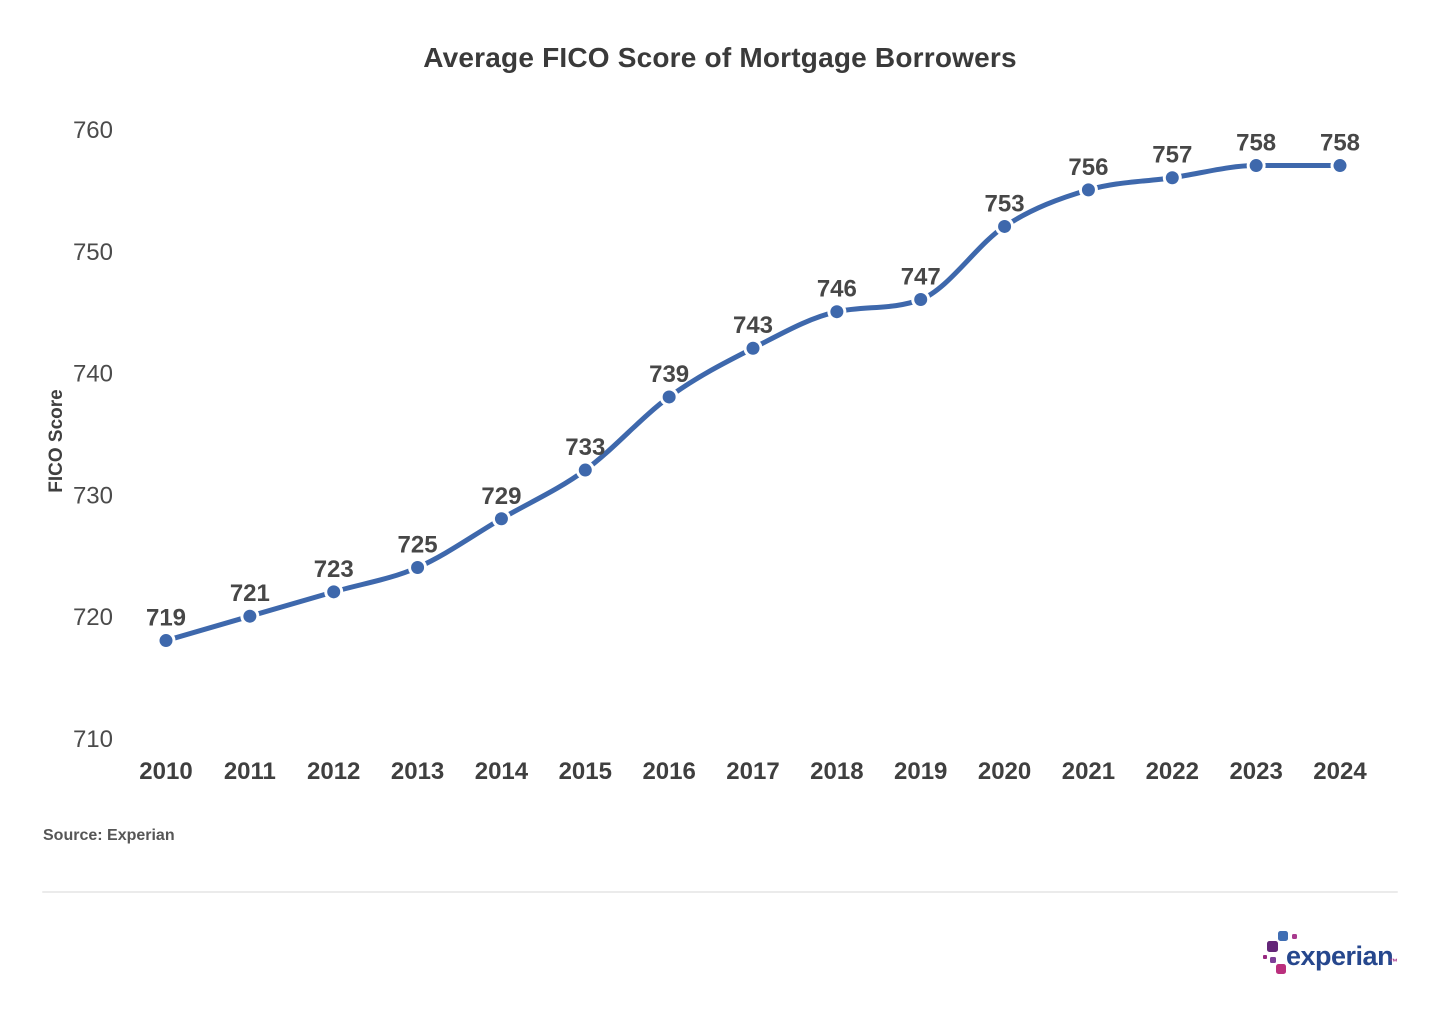 The height and width of the screenshot is (1009, 1440). I want to click on y-tick-label: 760, so click(93, 130).